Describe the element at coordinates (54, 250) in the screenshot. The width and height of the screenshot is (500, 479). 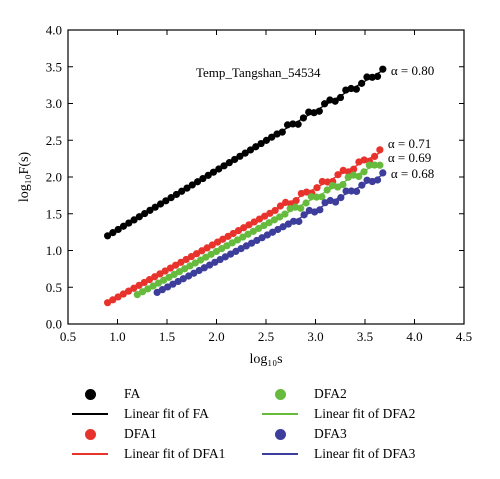
I see `y-tick-label: 1.0` at that location.